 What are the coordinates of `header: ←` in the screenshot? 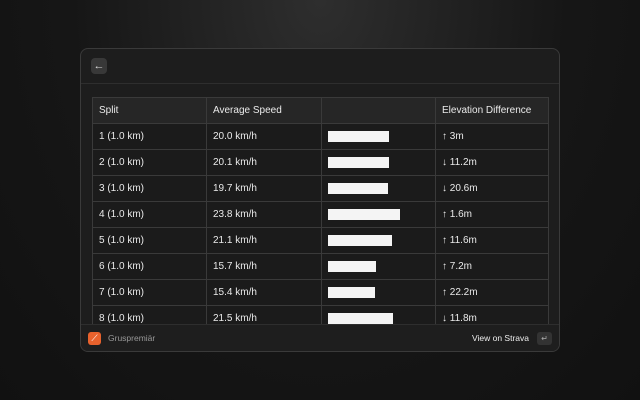 It's located at (320, 66).